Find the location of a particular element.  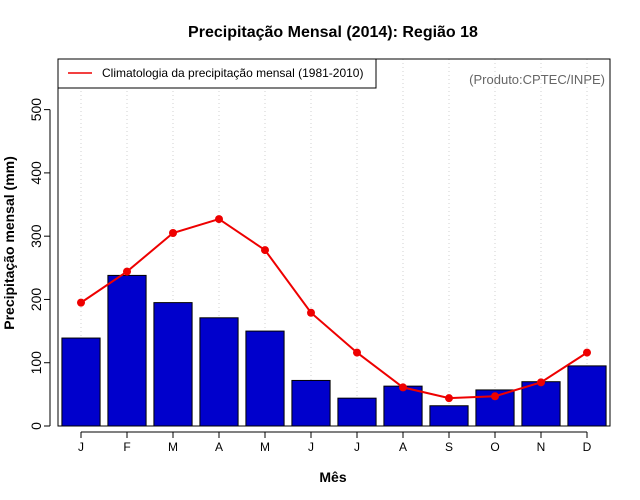

x-tick-label-12: D is located at coordinates (587, 447).